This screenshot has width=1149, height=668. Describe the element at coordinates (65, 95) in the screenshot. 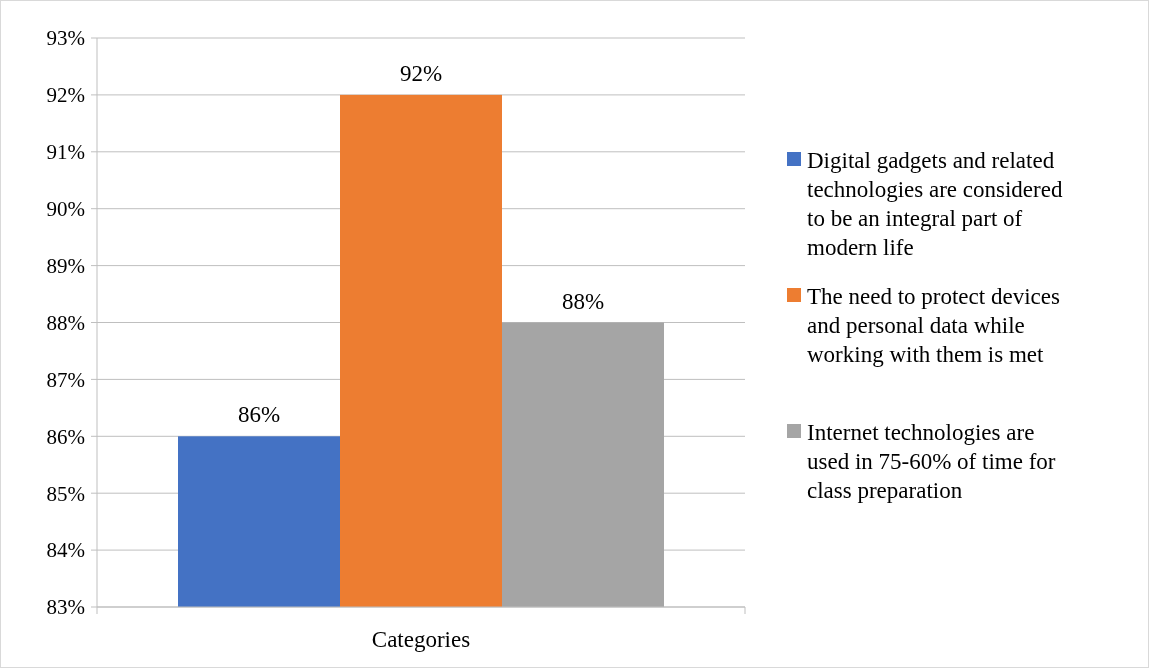

I see `y-tick-label: 92%` at that location.